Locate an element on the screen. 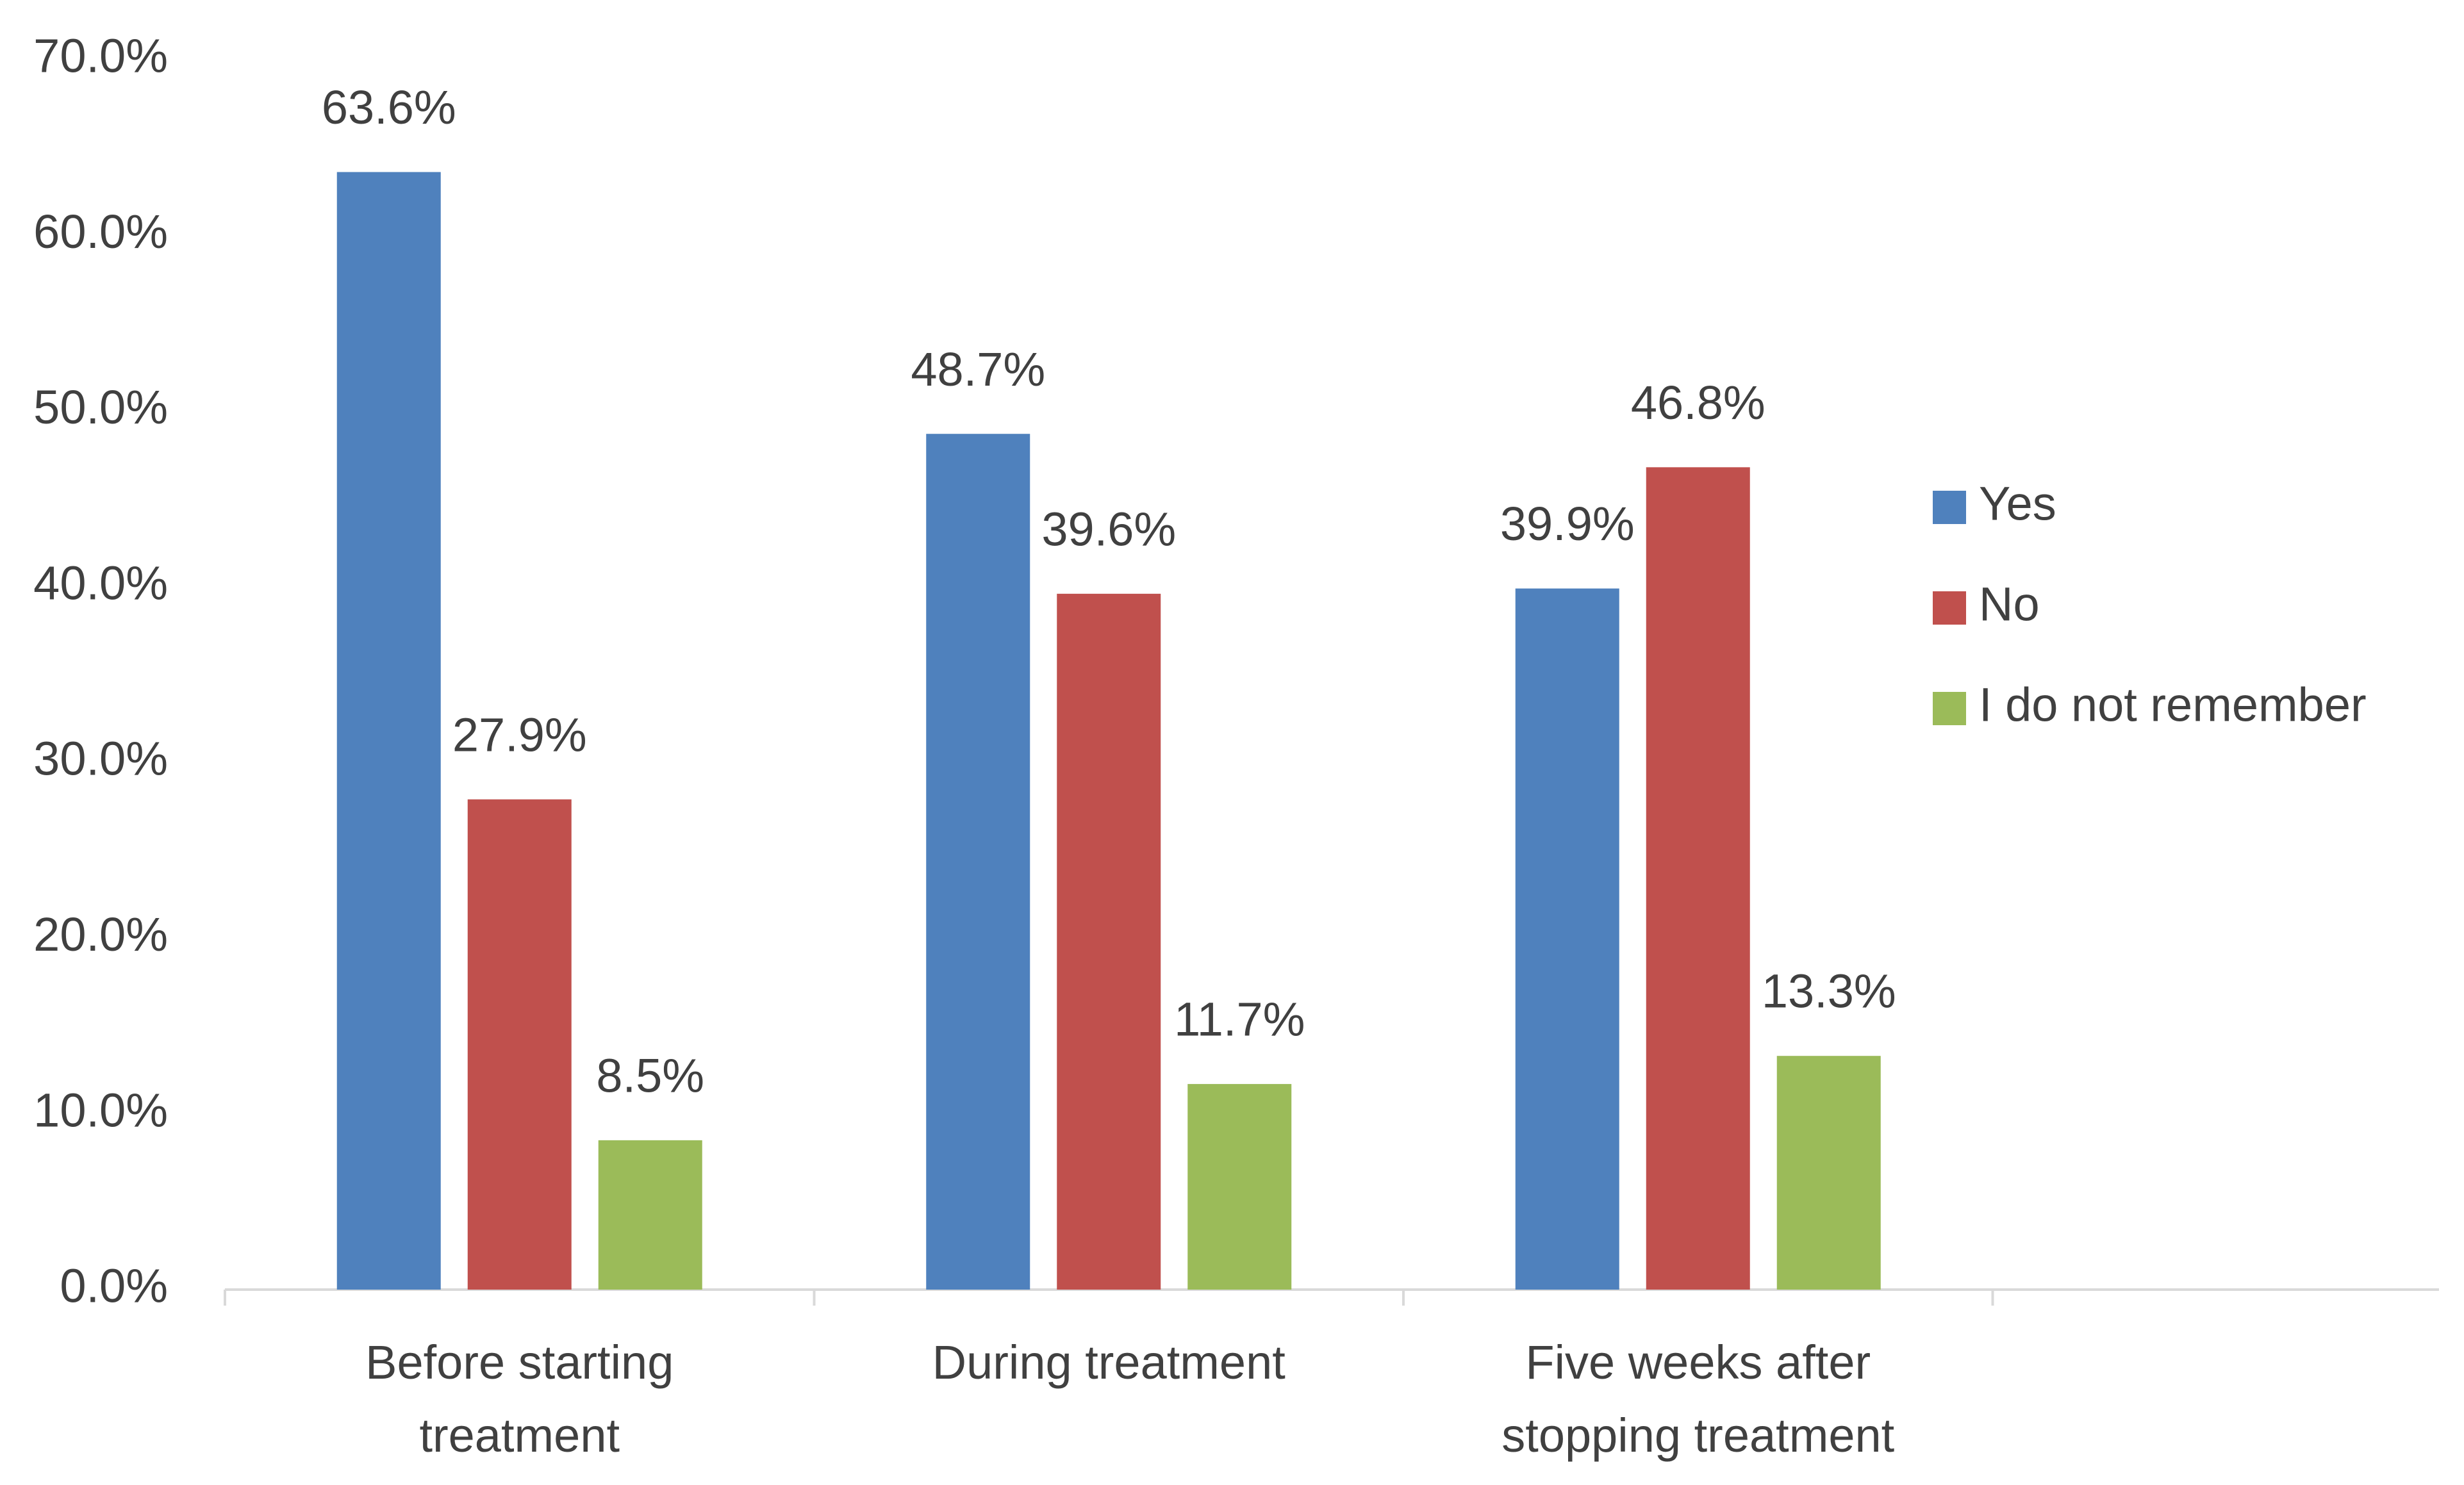 The image size is (2464, 1485). legend-label: I do not remember is located at coordinates (2173, 705).